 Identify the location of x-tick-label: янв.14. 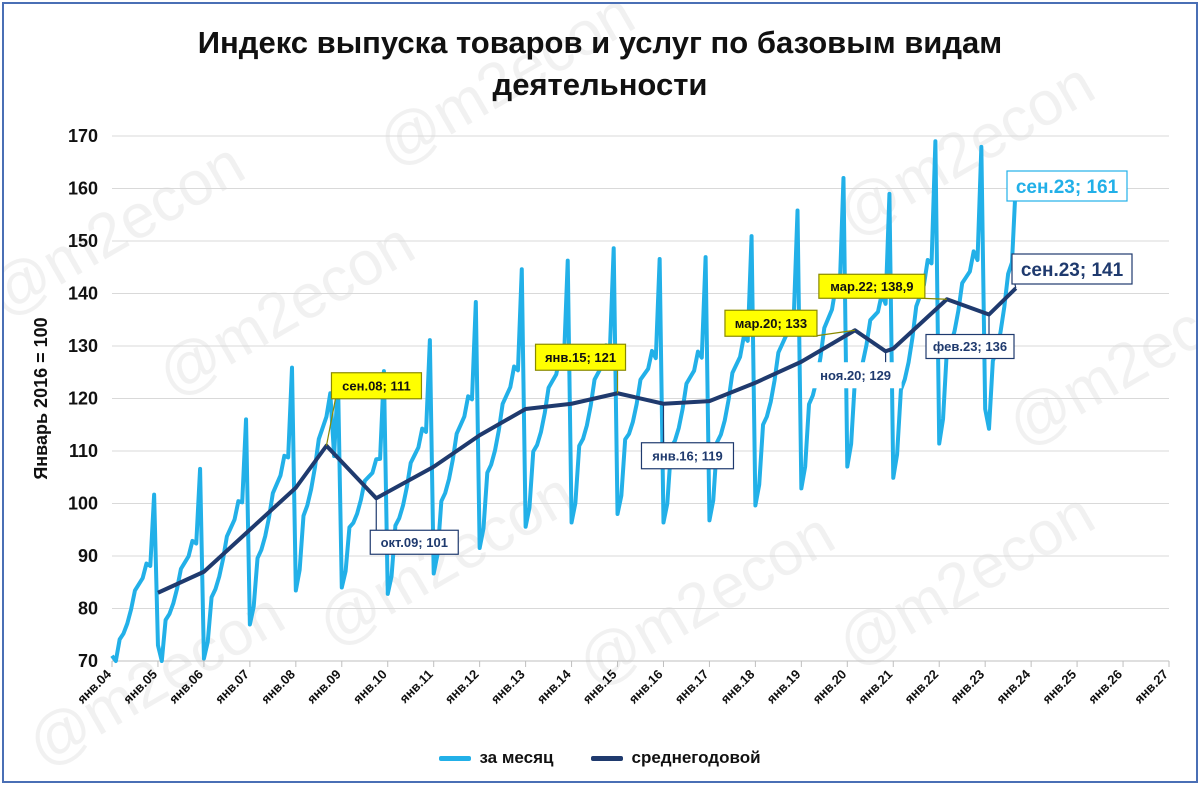
(554, 686).